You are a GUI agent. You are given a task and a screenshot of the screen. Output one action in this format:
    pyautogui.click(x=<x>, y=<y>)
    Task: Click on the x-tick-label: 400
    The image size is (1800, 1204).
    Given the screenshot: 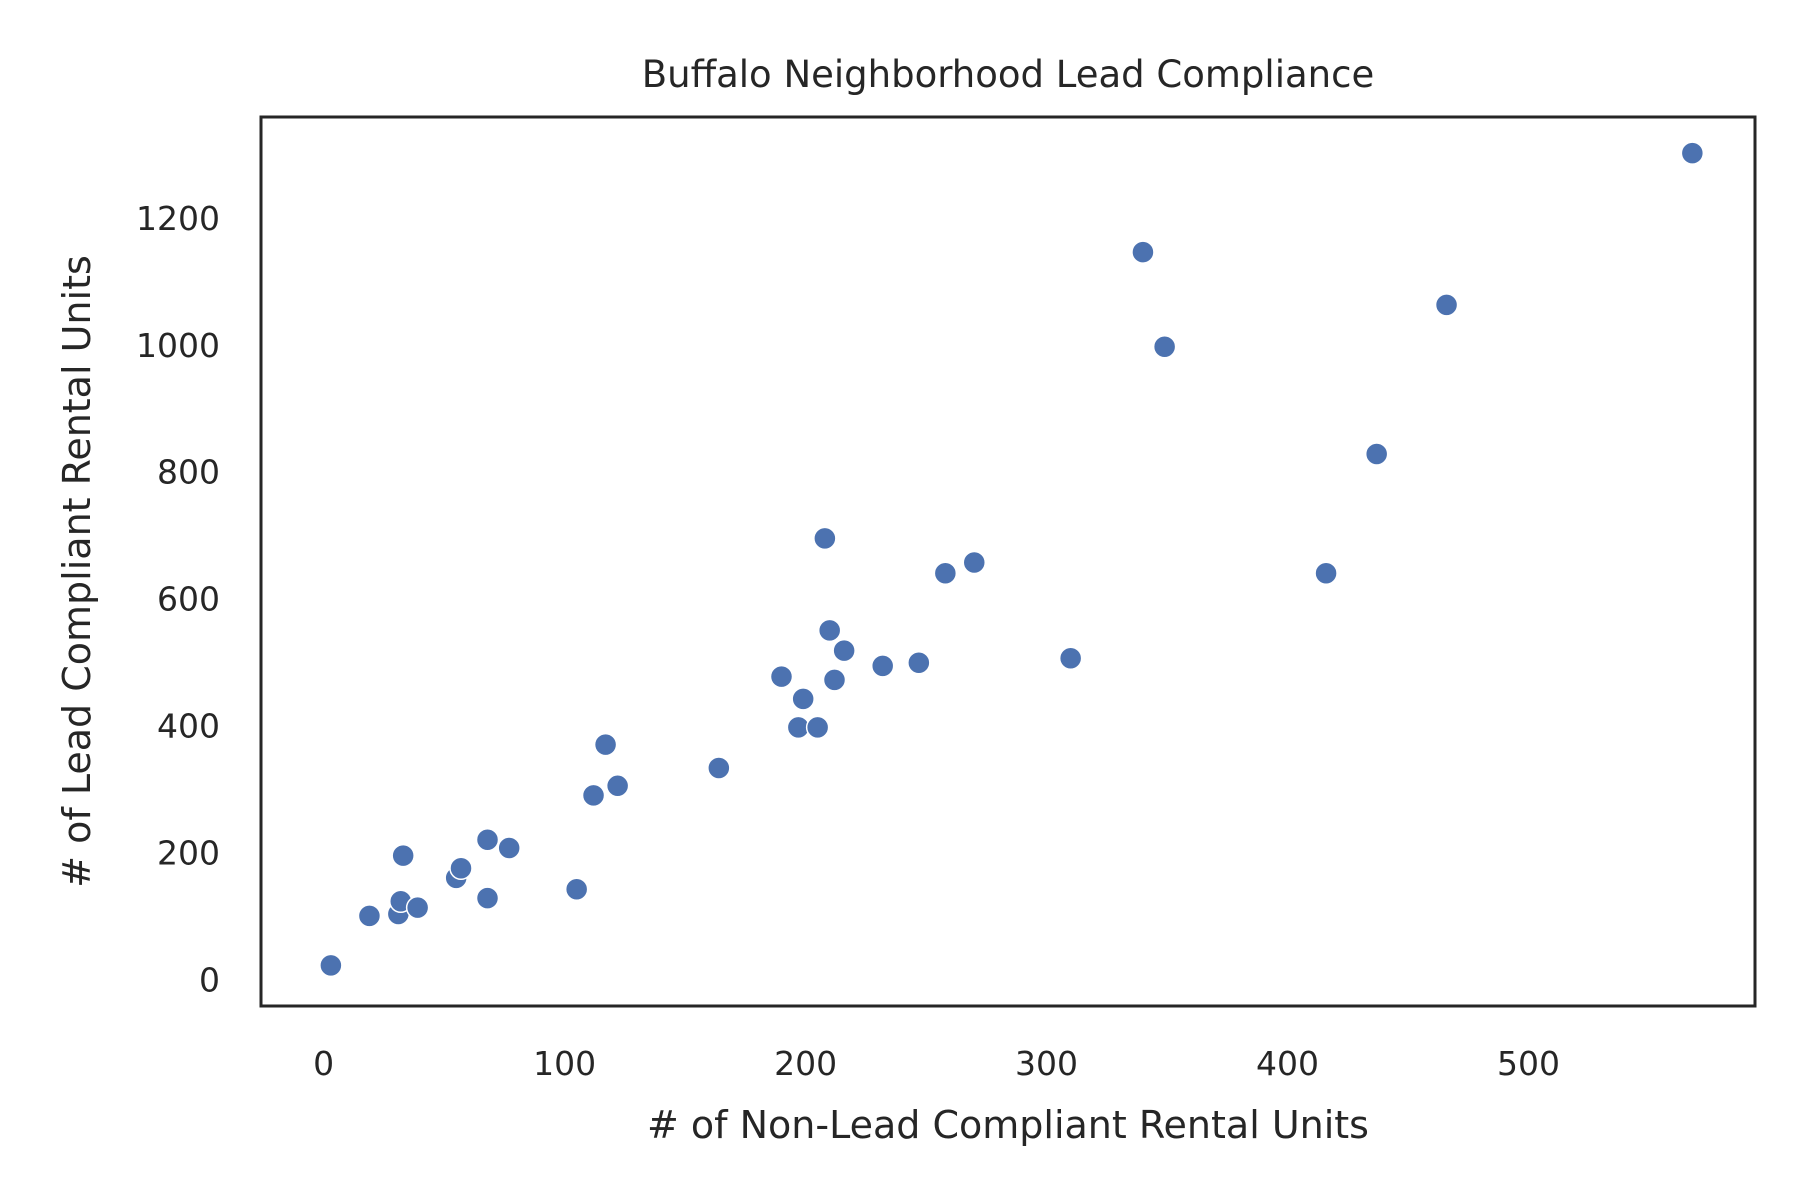 What is the action you would take?
    pyautogui.click(x=1287, y=1063)
    